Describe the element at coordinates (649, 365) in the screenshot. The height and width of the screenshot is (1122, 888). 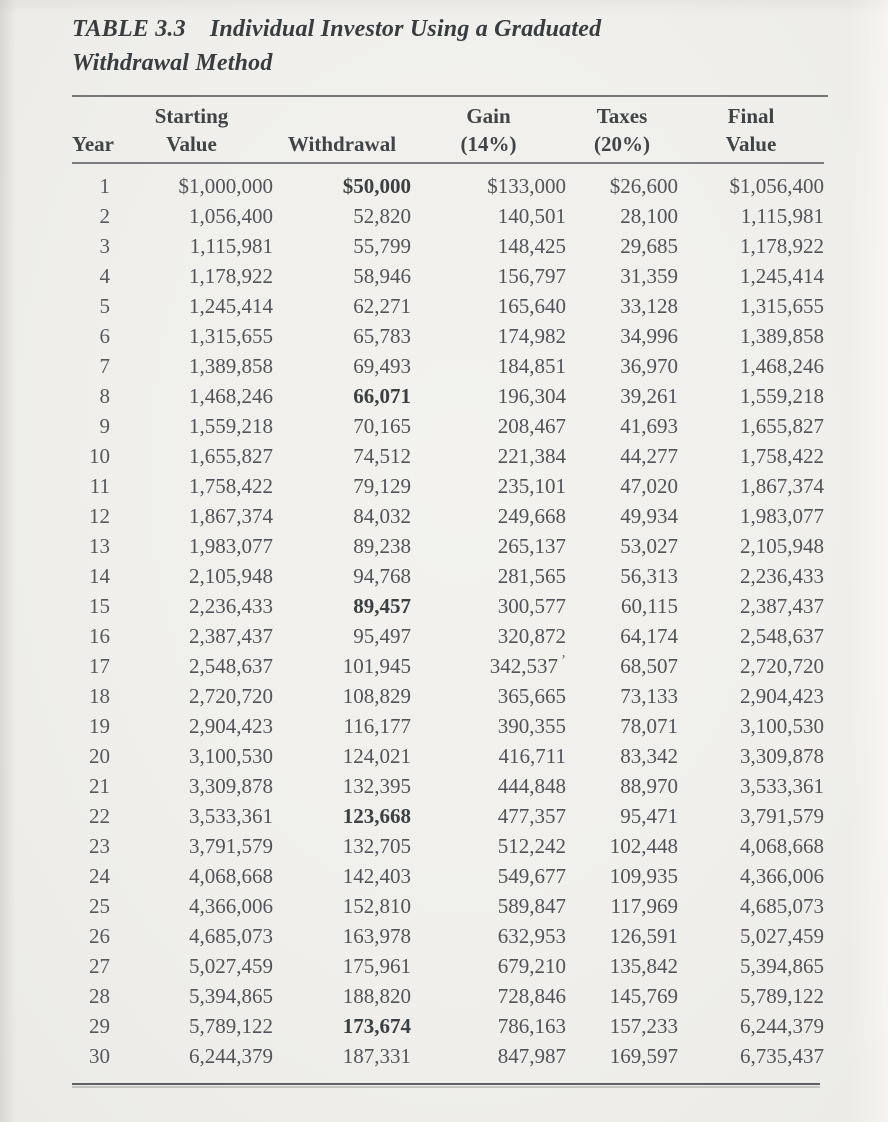
I see `cell-taxes: 36,970` at that location.